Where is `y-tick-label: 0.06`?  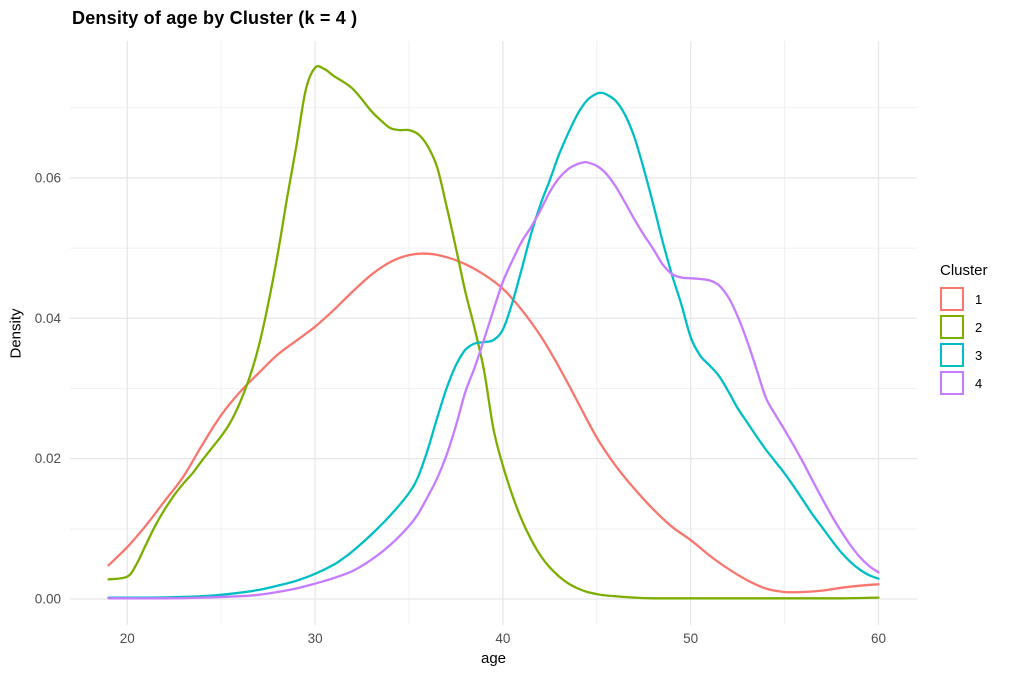
y-tick-label: 0.06 is located at coordinates (48, 177).